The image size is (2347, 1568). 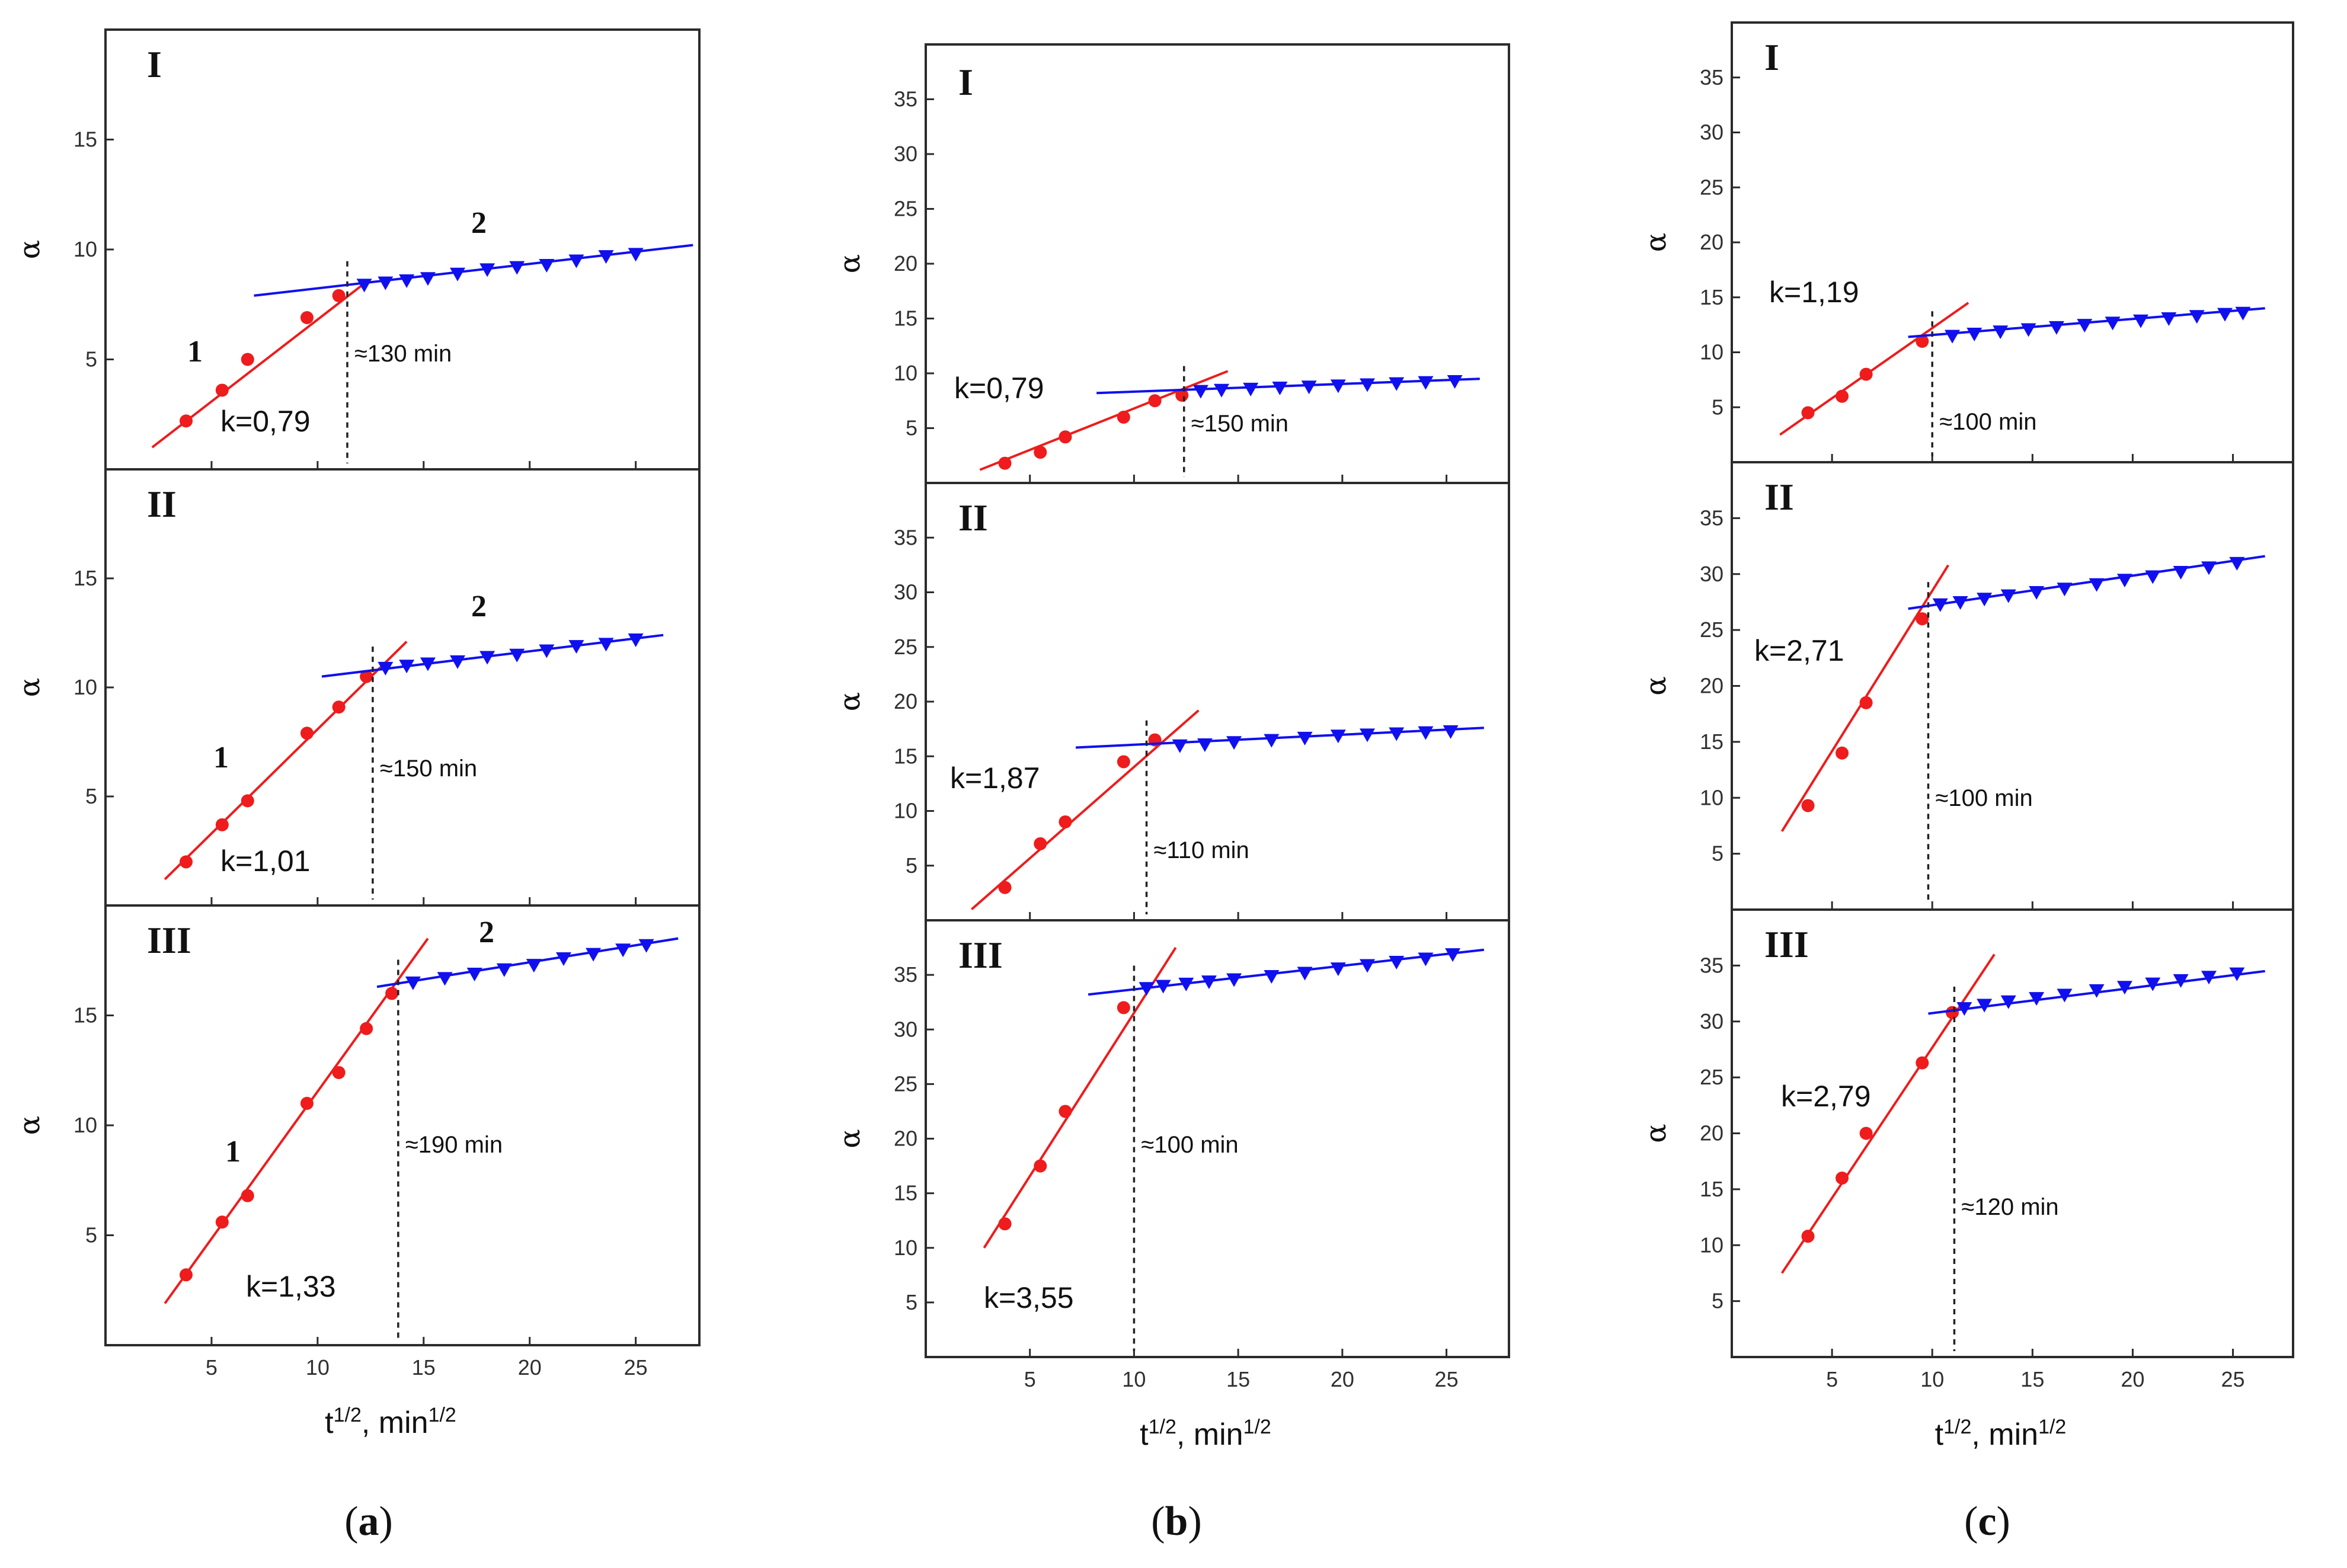 What do you see at coordinates (999, 388) in the screenshot?
I see `slope-label: k=0,79` at bounding box center [999, 388].